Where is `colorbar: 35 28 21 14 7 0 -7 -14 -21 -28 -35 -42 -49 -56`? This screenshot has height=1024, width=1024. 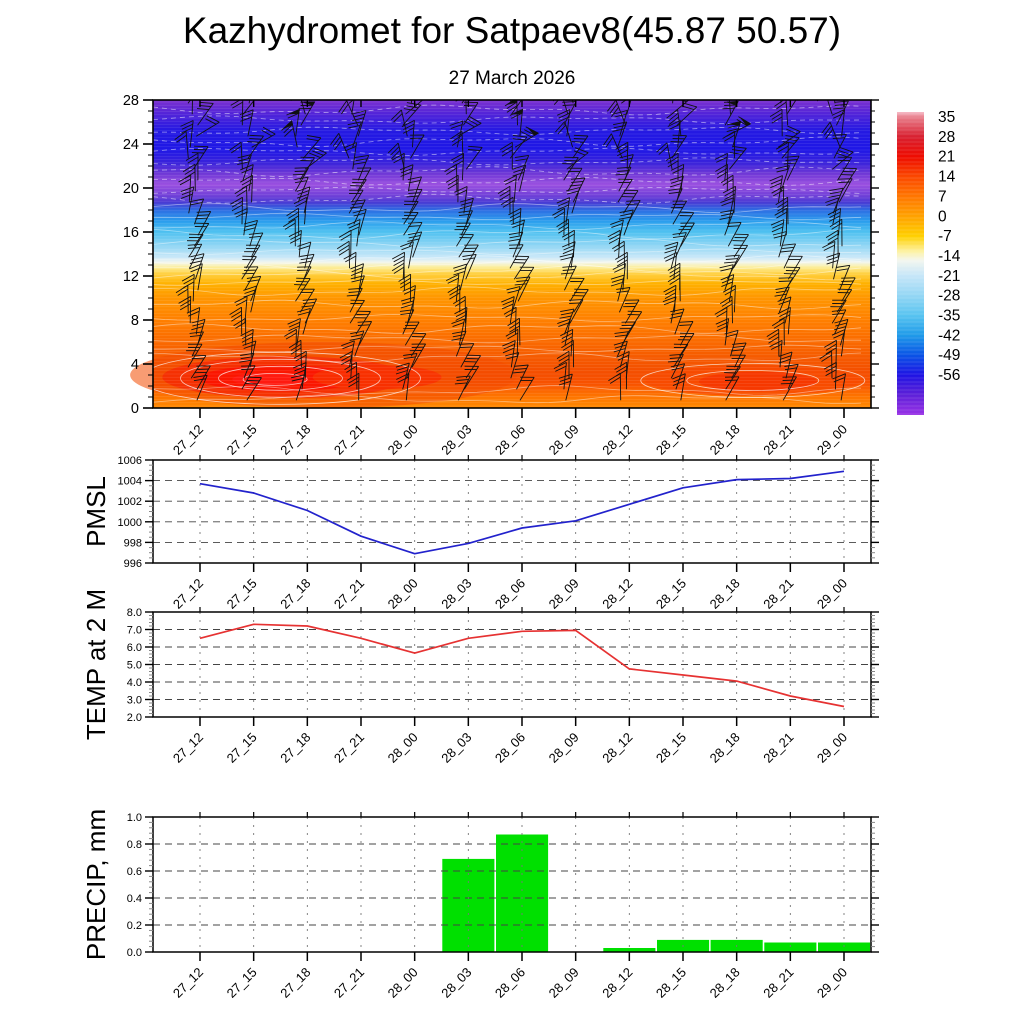
colorbar: 35 28 21 14 7 0 -7 -14 -21 -28 -35 -42 -49 -56 is located at coordinates (929, 262).